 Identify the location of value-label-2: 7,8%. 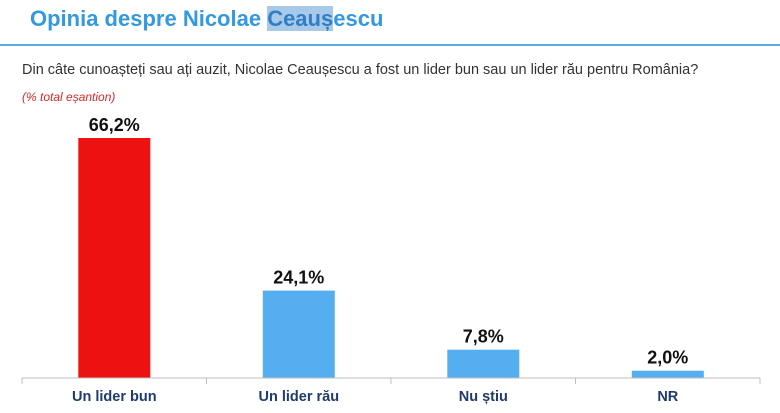
(483, 337).